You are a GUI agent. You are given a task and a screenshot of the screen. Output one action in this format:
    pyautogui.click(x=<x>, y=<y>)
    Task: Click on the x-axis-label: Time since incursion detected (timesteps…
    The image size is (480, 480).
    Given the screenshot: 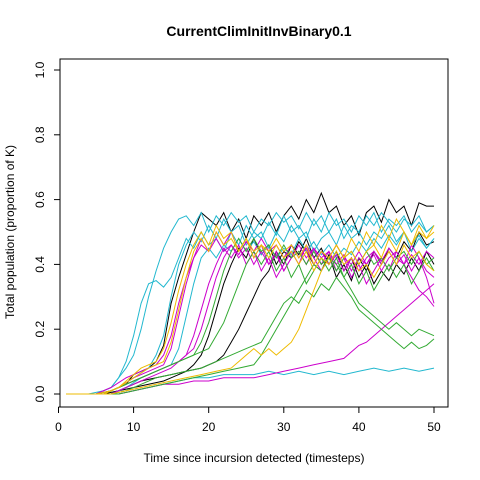 What is the action you would take?
    pyautogui.click(x=254, y=458)
    